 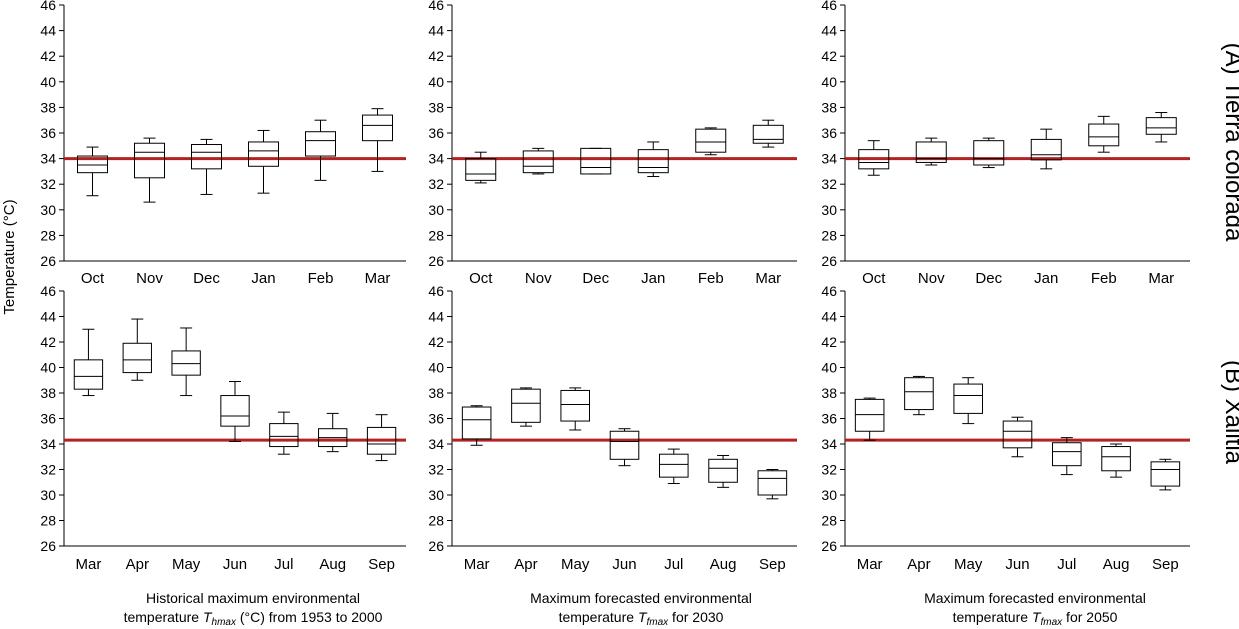 I want to click on category-label: Jan, so click(x=1046, y=278).